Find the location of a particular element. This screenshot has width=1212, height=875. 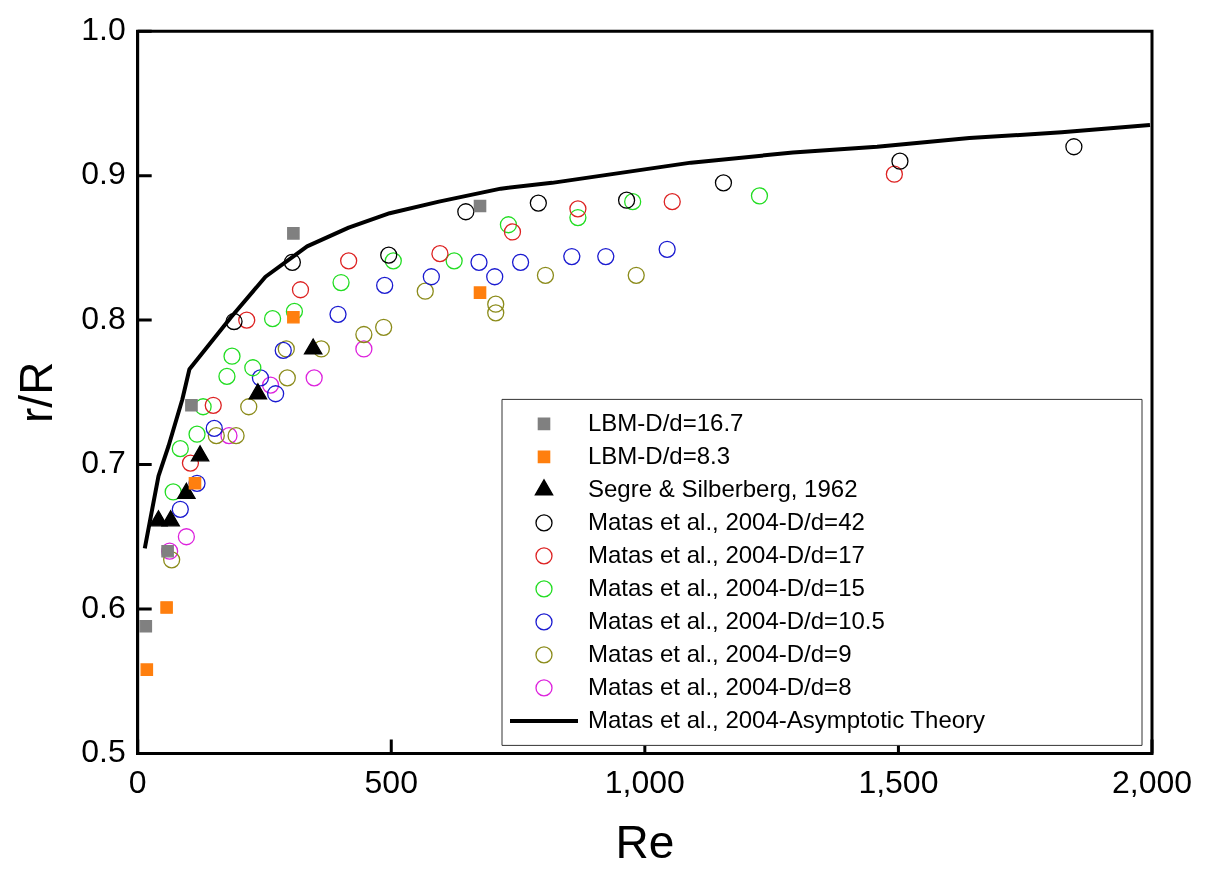

legend-label: Matas et al., 2004-D/d=8 is located at coordinates (720, 686).